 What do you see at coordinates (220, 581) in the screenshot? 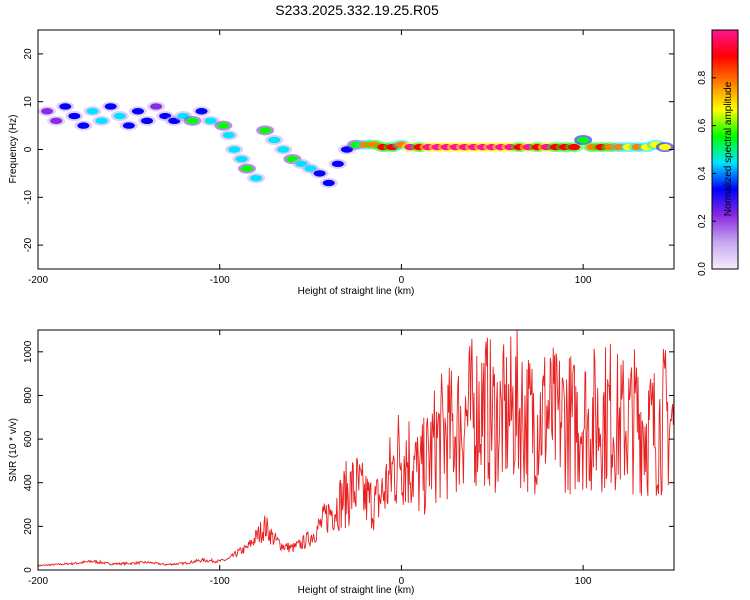
I see `snr-xtick-label: -100` at bounding box center [220, 581].